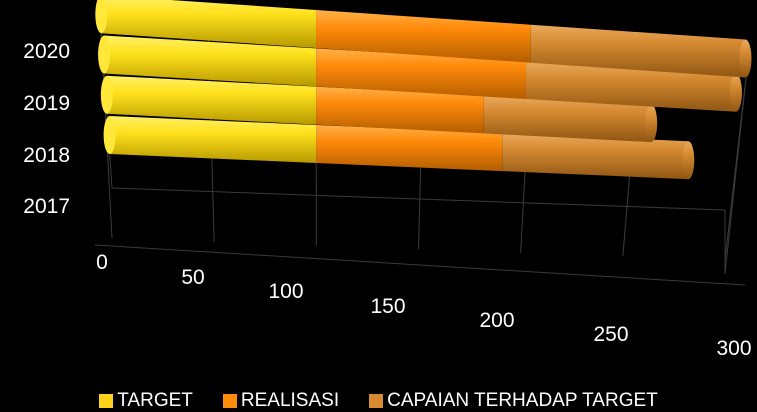 Image resolution: width=757 pixels, height=412 pixels. Describe the element at coordinates (409, 148) in the screenshot. I see `bar-2020-realisasi` at that location.